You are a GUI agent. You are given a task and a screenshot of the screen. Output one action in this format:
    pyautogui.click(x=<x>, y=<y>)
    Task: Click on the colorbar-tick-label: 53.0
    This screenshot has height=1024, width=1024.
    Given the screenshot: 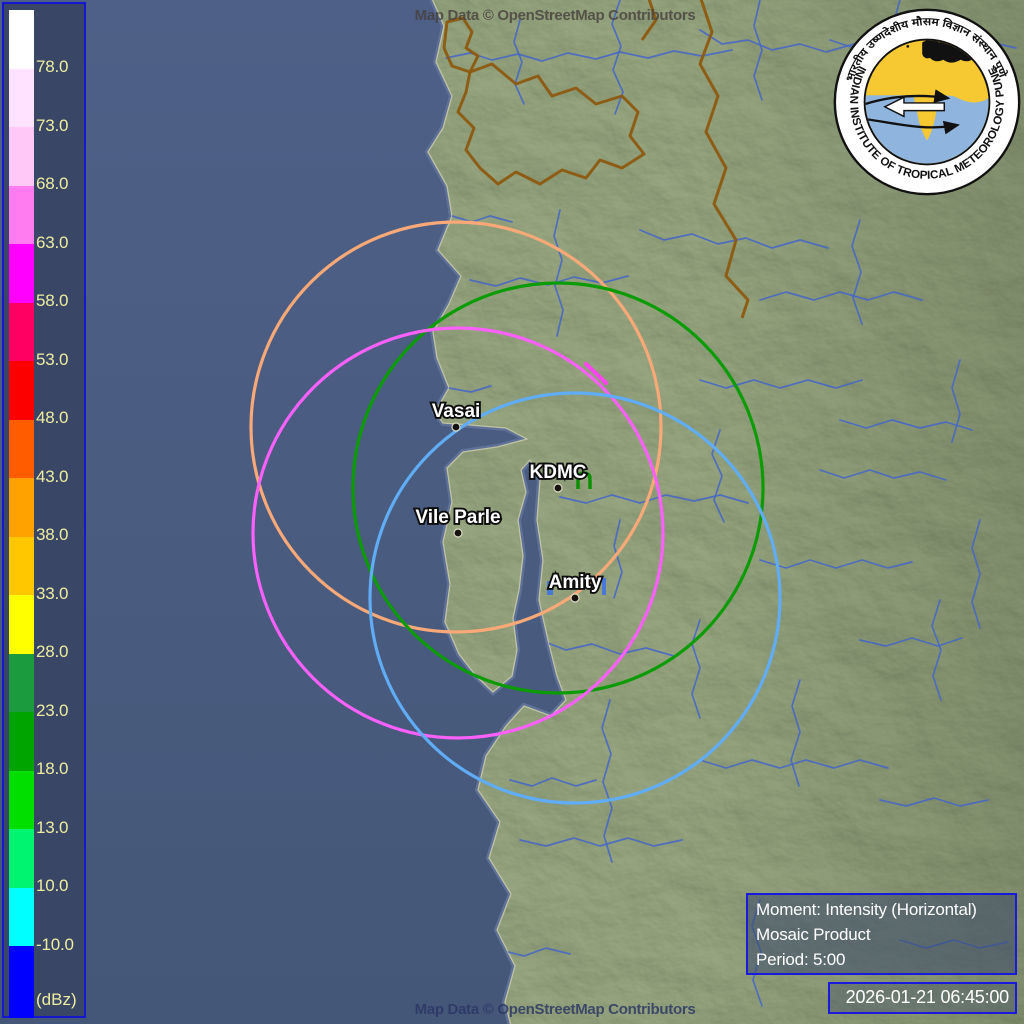 What is the action you would take?
    pyautogui.click(x=52, y=359)
    